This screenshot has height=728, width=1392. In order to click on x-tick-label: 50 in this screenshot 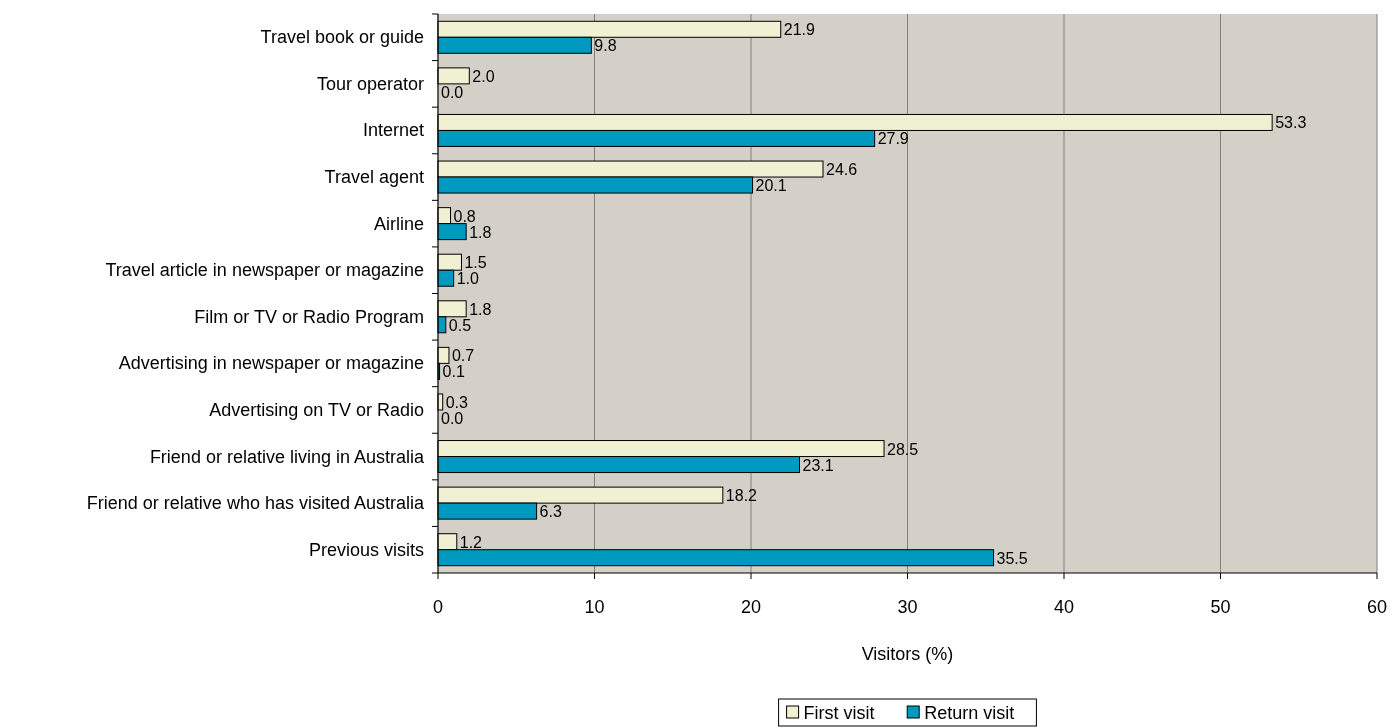, I will do `click(1220, 607)`.